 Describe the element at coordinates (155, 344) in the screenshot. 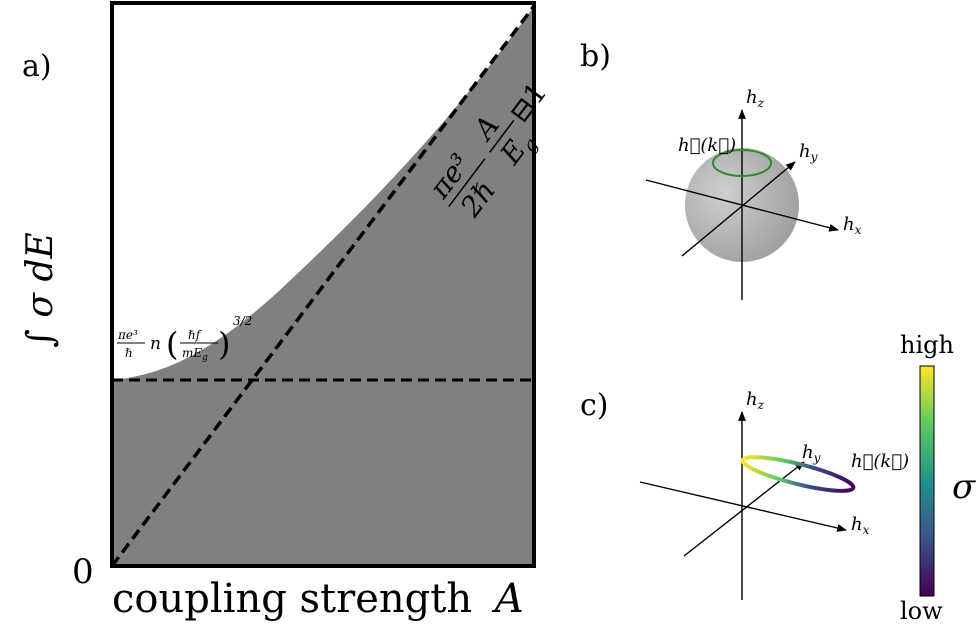

I see `ann-low-variable: n` at that location.